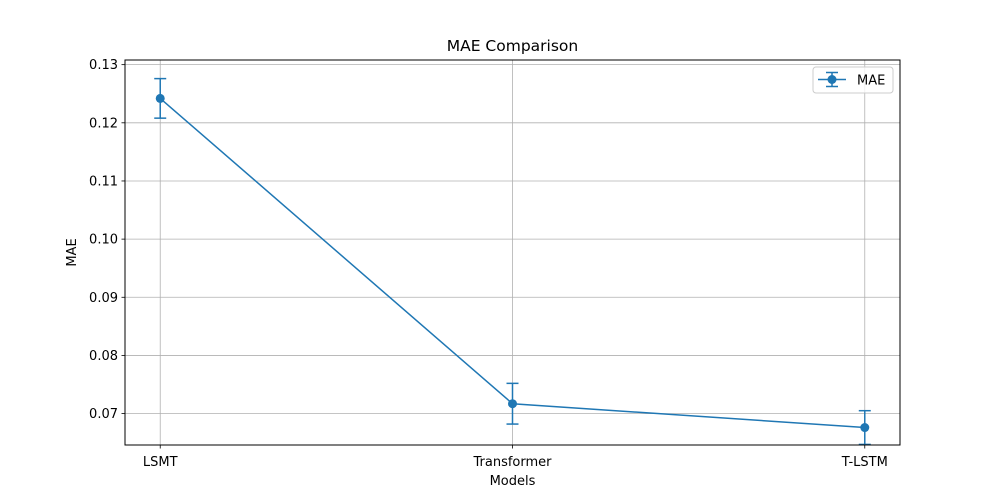 This screenshot has width=1000, height=504. I want to click on legend-point, so click(832, 79).